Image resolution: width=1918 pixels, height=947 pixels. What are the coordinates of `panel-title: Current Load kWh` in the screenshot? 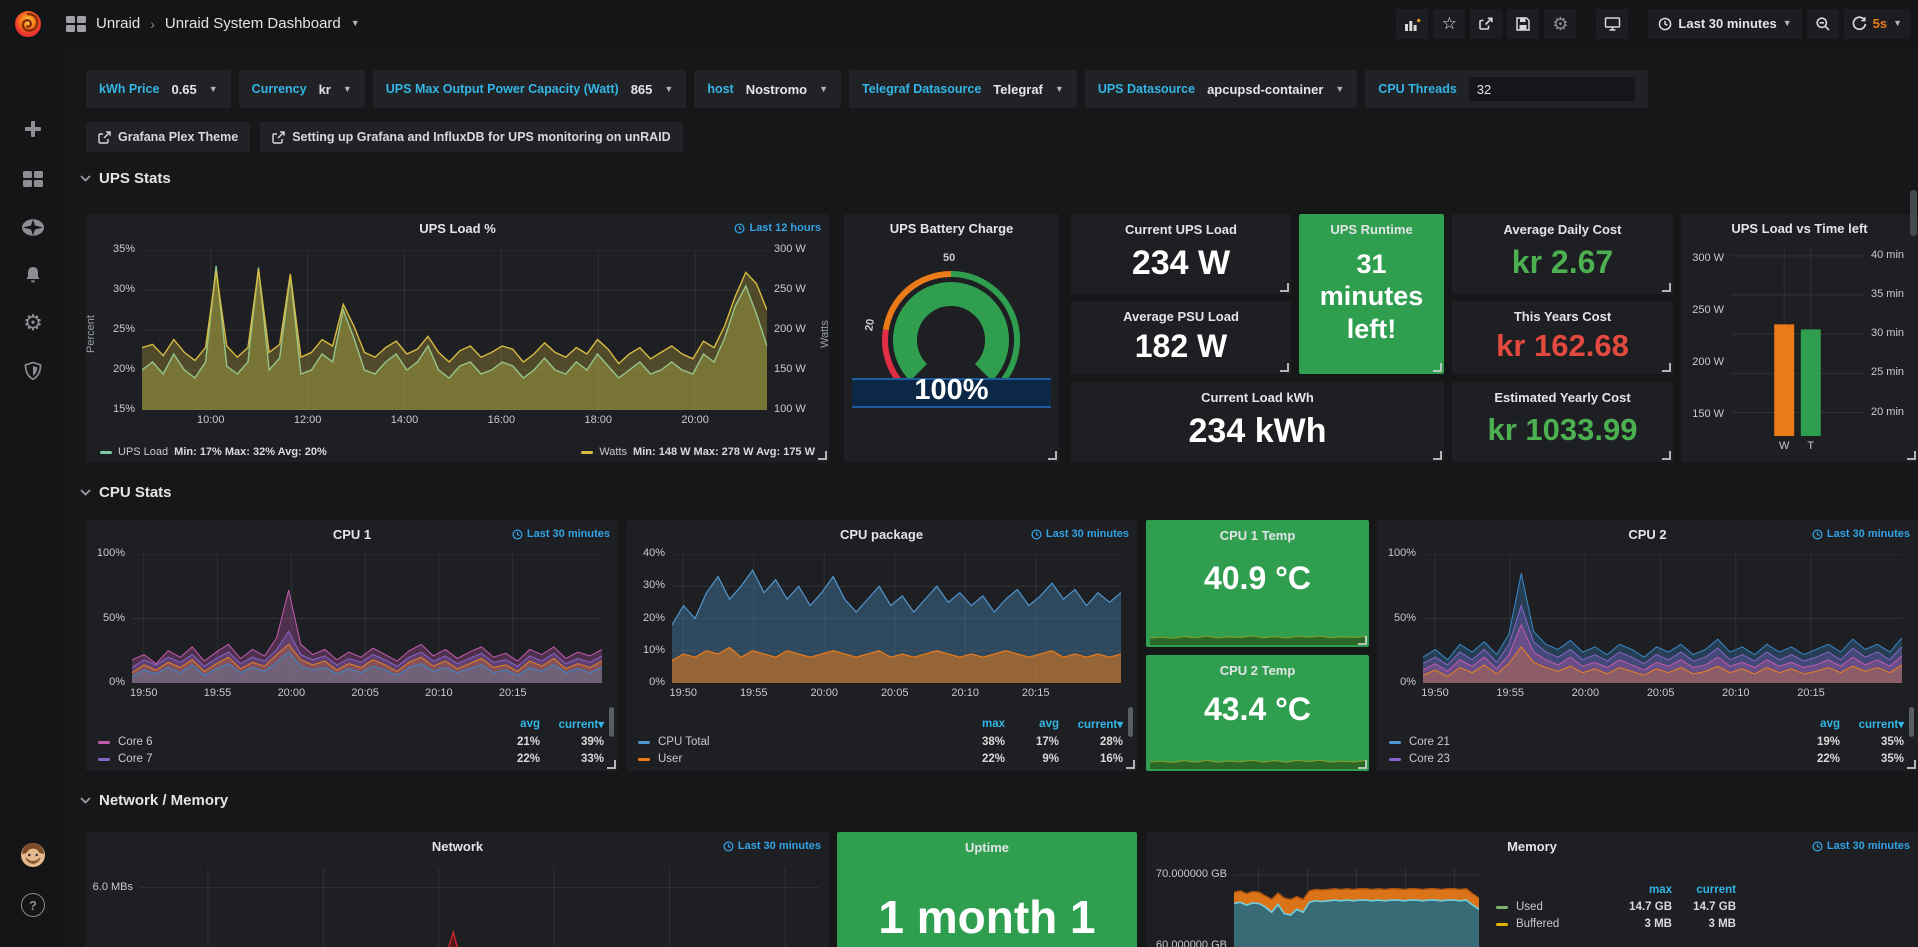 It's located at (1257, 397).